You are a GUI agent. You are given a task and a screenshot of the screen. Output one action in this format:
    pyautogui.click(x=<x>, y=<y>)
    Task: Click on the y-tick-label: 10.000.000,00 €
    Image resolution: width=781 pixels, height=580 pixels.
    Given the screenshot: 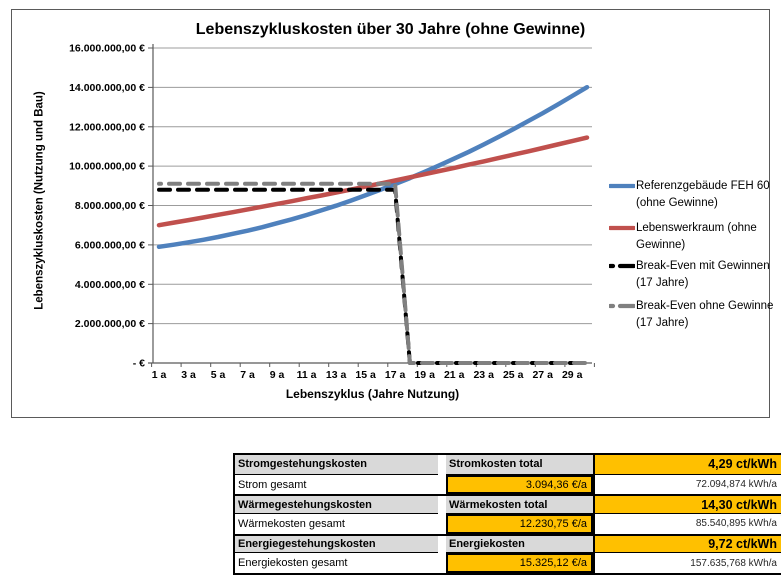 What is the action you would take?
    pyautogui.click(x=107, y=167)
    